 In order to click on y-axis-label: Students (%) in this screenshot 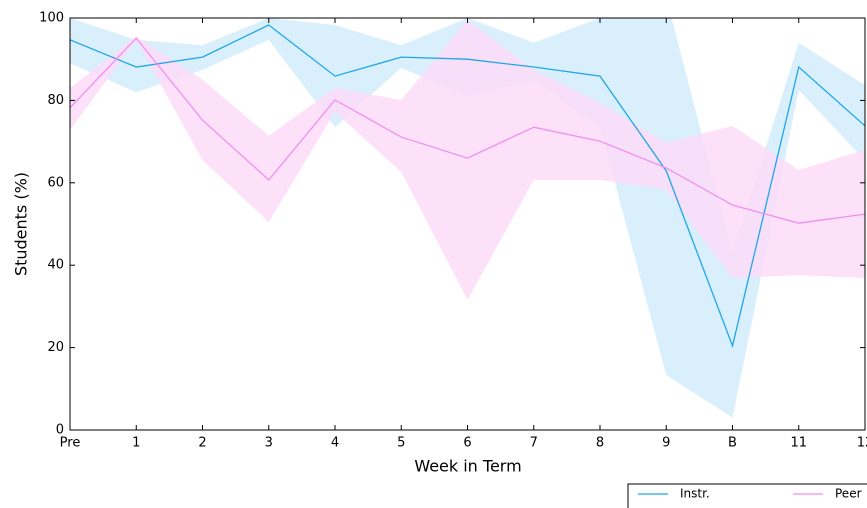, I will do `click(21, 224)`.